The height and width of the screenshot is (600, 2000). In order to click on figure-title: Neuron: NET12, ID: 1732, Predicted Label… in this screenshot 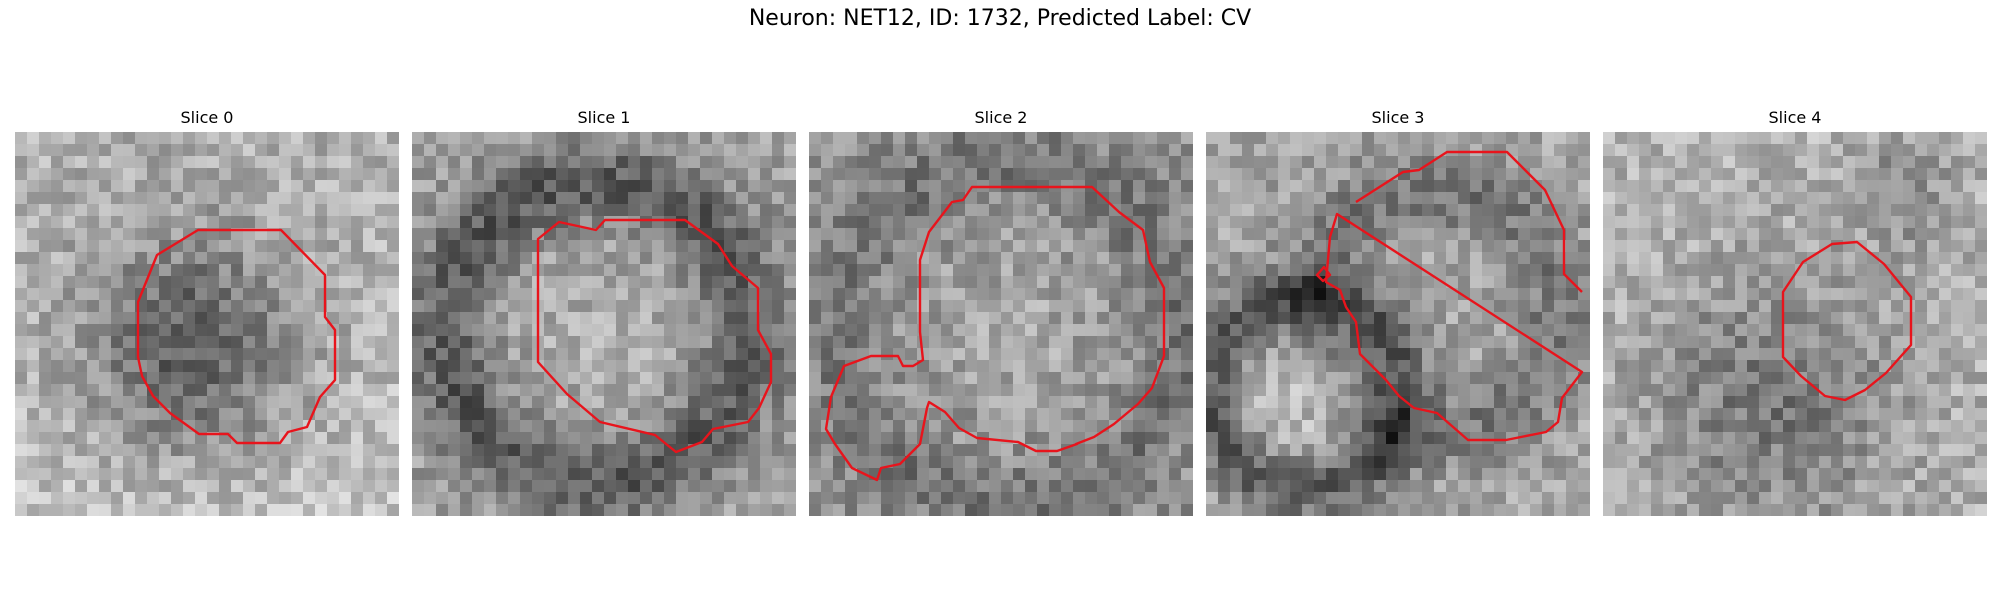, I will do `click(1000, 18)`.